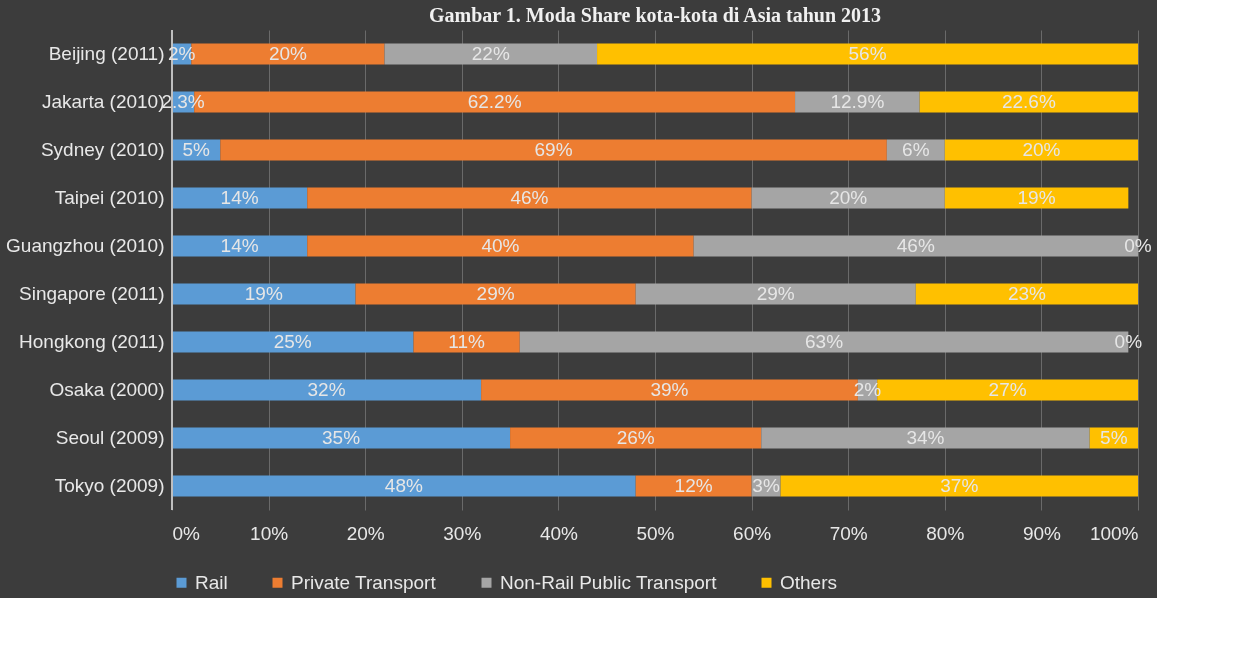 The width and height of the screenshot is (1246, 648). What do you see at coordinates (1007, 389) in the screenshot?
I see `data-label: 27%` at bounding box center [1007, 389].